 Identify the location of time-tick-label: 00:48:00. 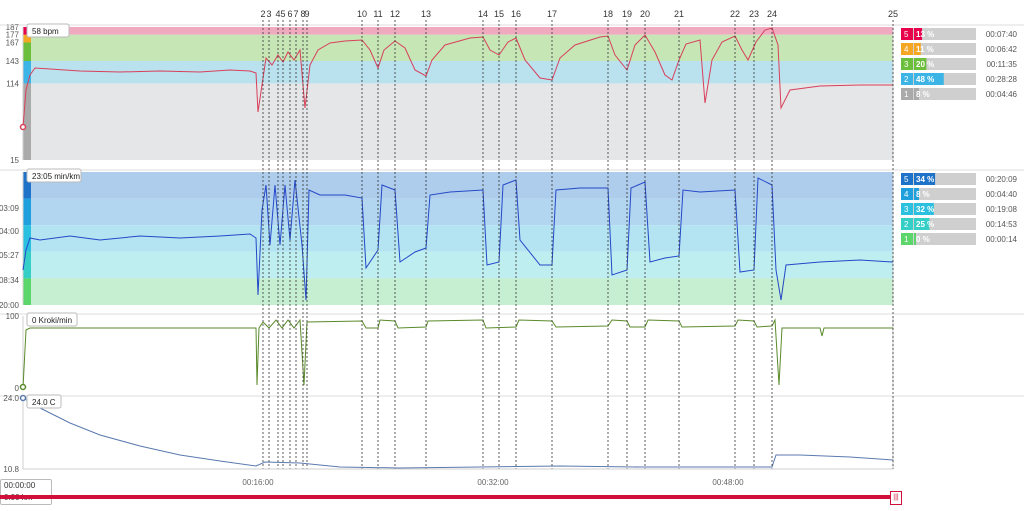
(728, 482).